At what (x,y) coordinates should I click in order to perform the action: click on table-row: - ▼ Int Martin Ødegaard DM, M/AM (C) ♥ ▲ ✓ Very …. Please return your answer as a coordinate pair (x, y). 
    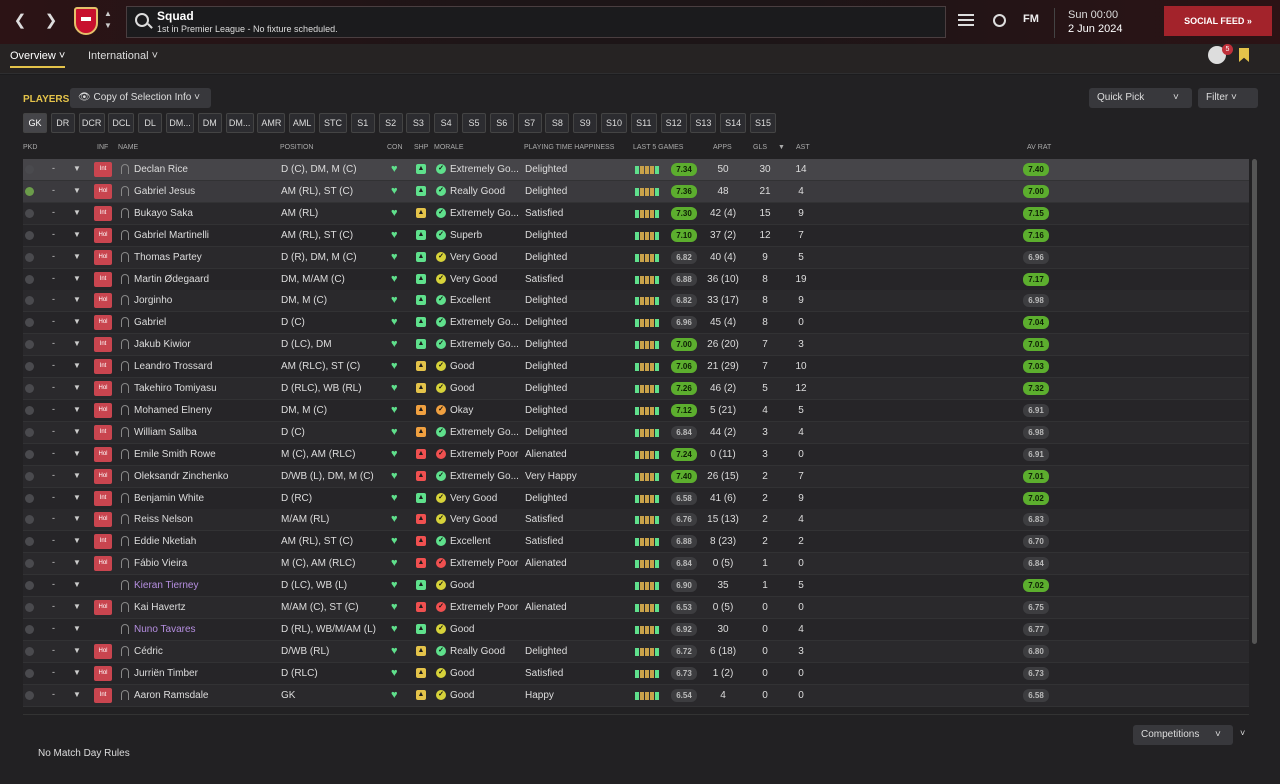
    Looking at the image, I should click on (636, 279).